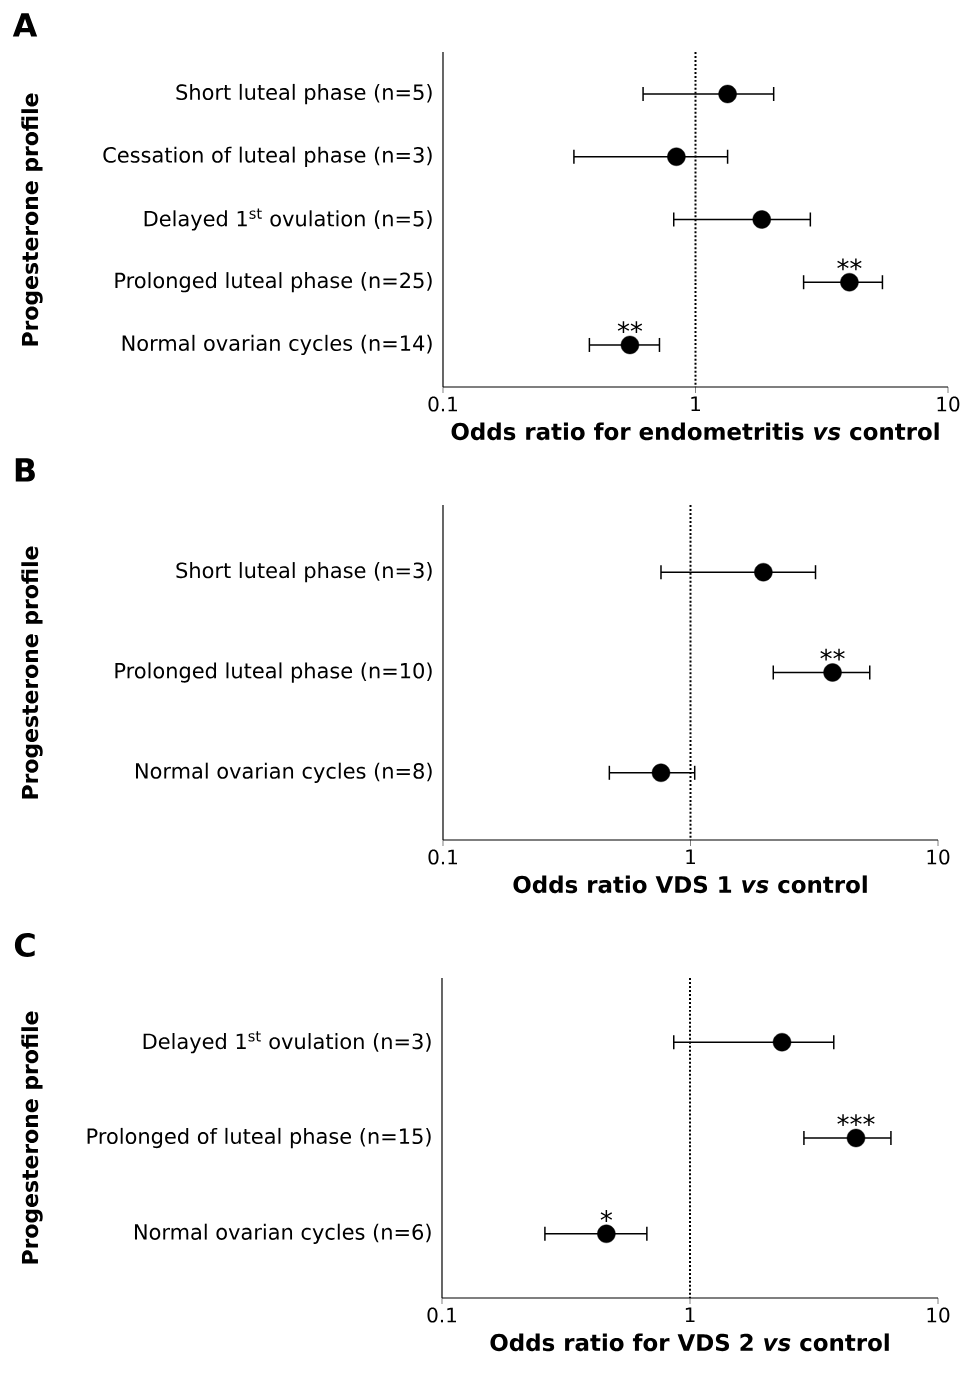 The image size is (968, 1378). I want to click on x-axis-title: Odds ratio for endometritis vs control, so click(695, 431).